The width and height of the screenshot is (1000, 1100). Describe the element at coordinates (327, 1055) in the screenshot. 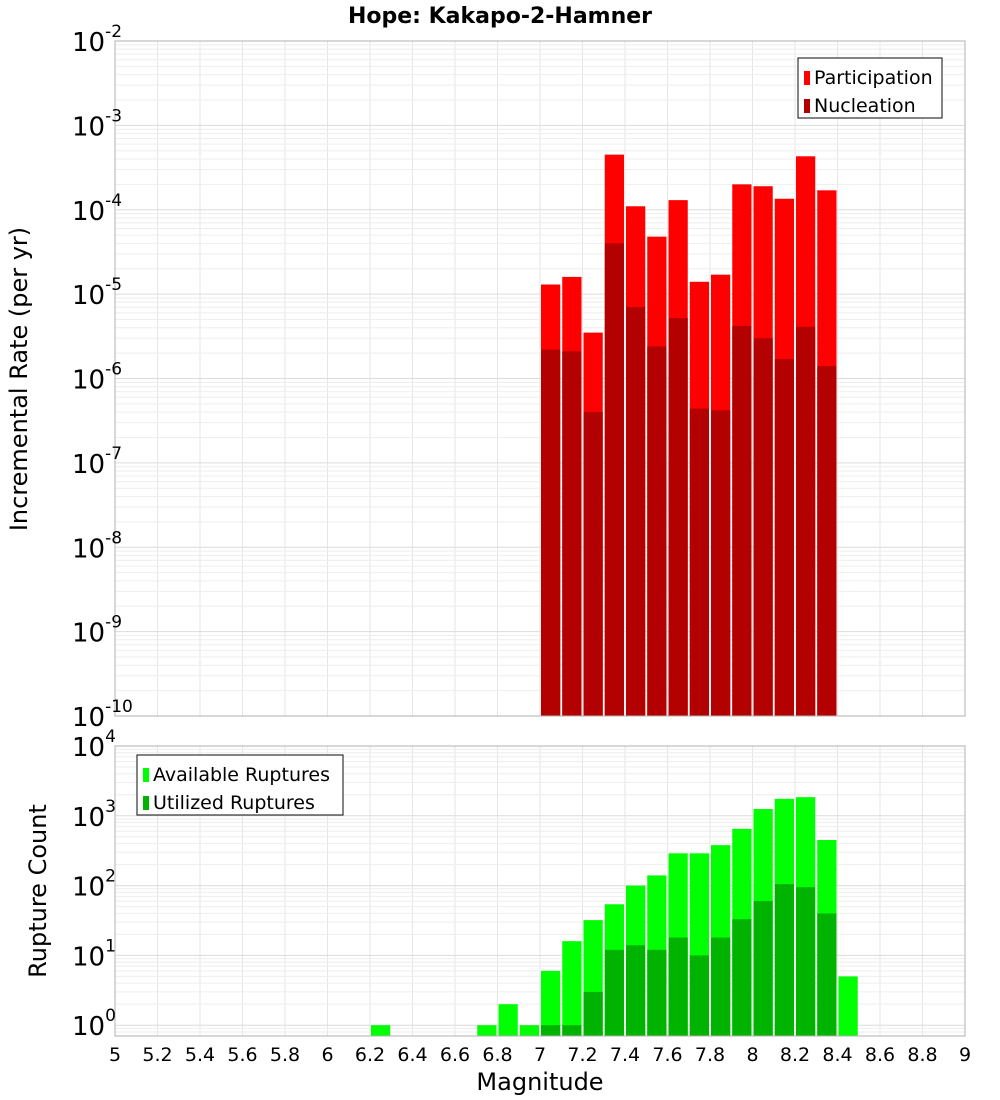

I see `x-tick-label-5: 6` at that location.